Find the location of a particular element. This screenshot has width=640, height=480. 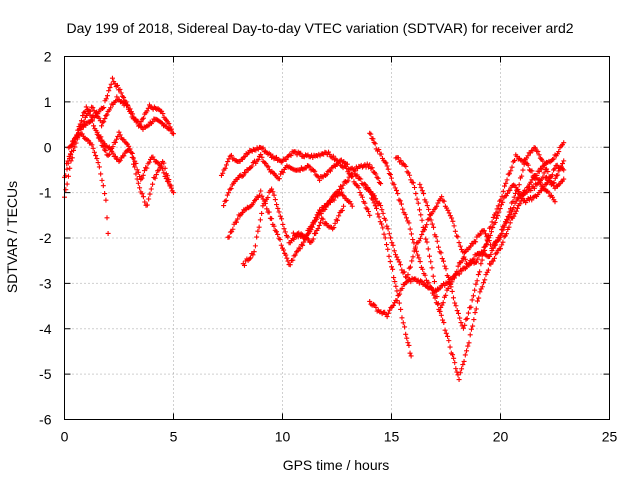

x-tick-label: 15 is located at coordinates (392, 437).